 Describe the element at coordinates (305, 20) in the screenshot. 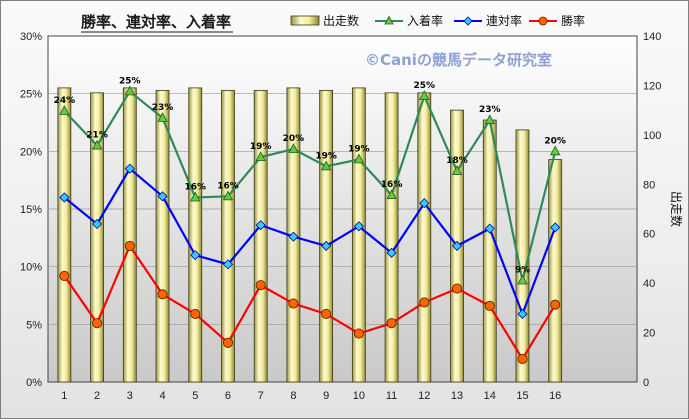

I see `legend-swatch-bar` at that location.